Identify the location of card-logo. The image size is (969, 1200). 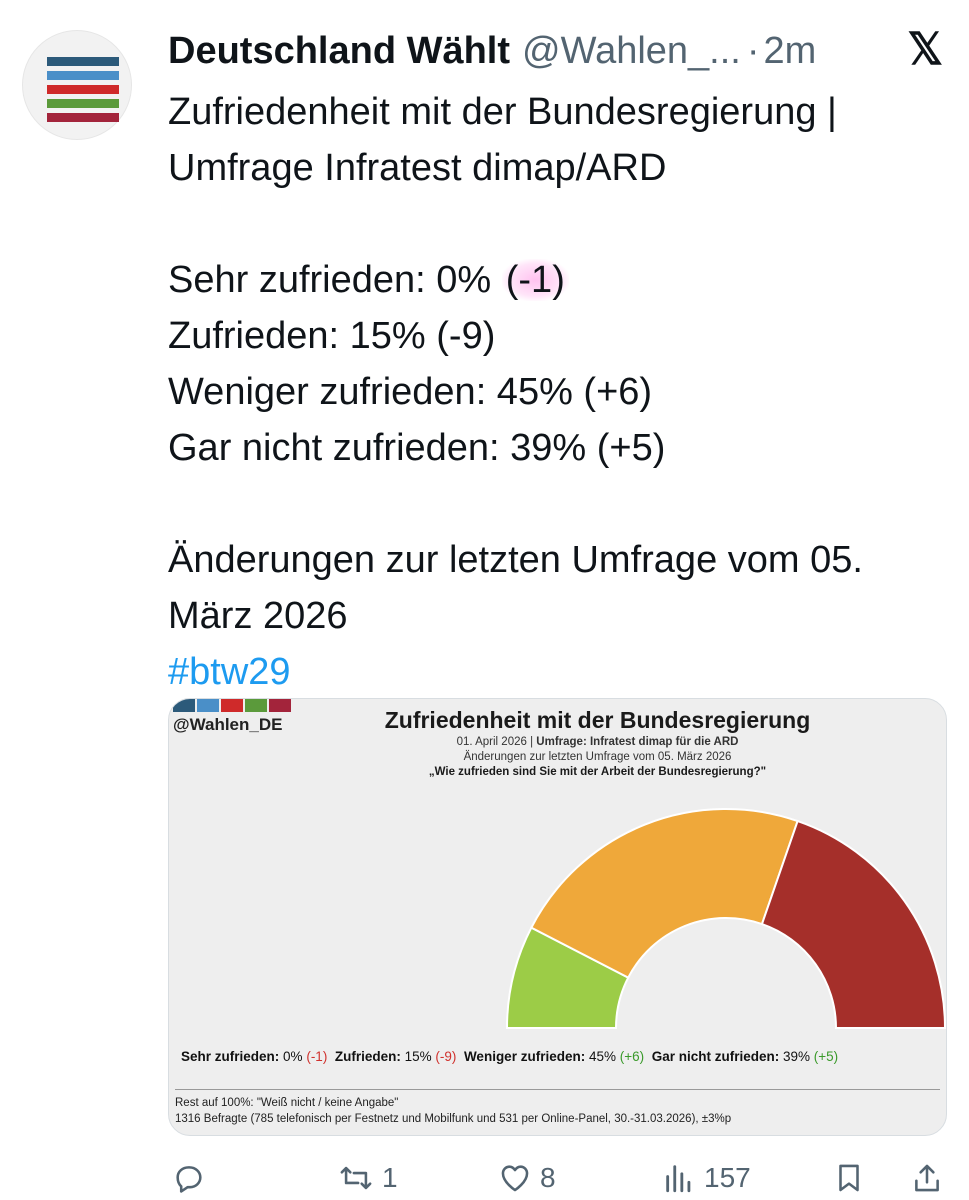
(233, 719).